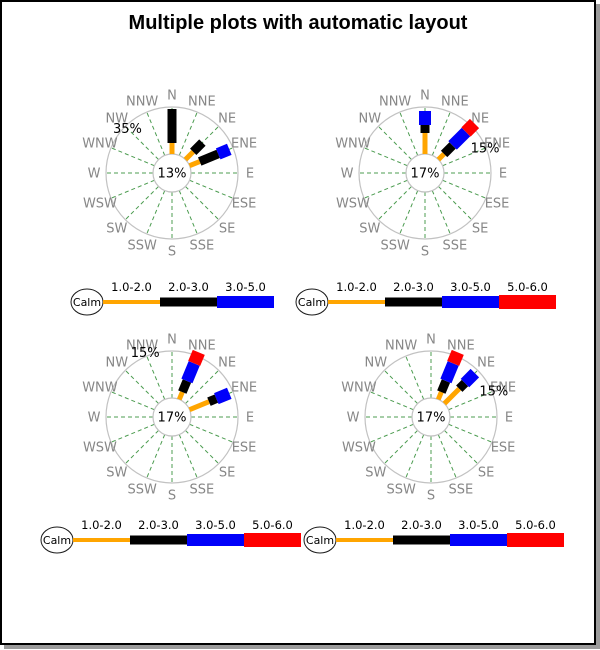  What do you see at coordinates (449, 372) in the screenshot?
I see `bar-segment-NNE-3.0-5.0` at bounding box center [449, 372].